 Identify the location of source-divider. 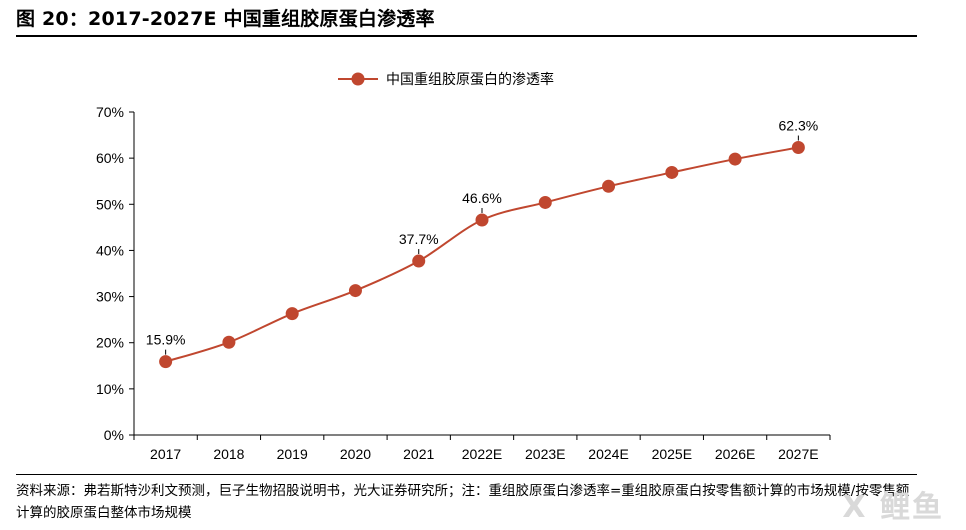
(466, 474).